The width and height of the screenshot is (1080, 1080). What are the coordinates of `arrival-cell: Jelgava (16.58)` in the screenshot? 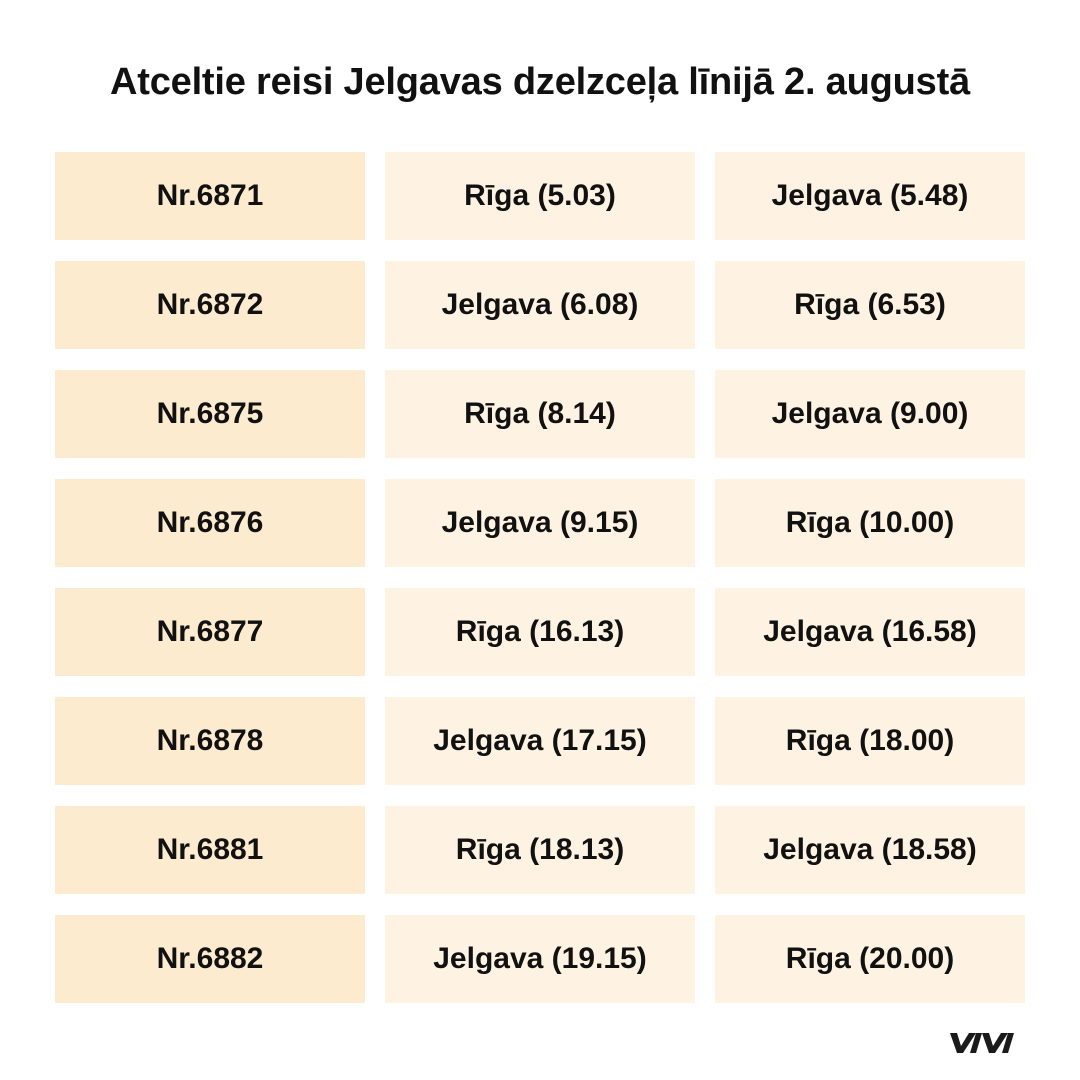 It's located at (870, 632).